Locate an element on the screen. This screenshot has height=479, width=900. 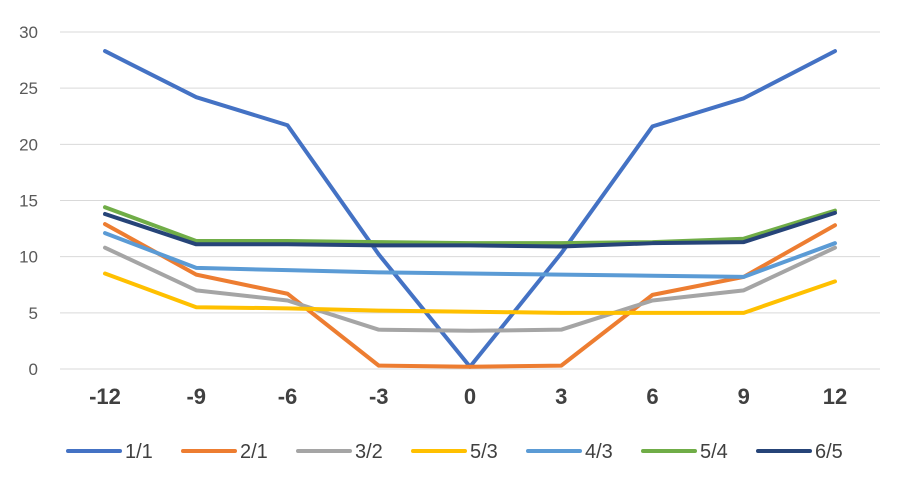
y-tick-label: 10 is located at coordinates (28, 257).